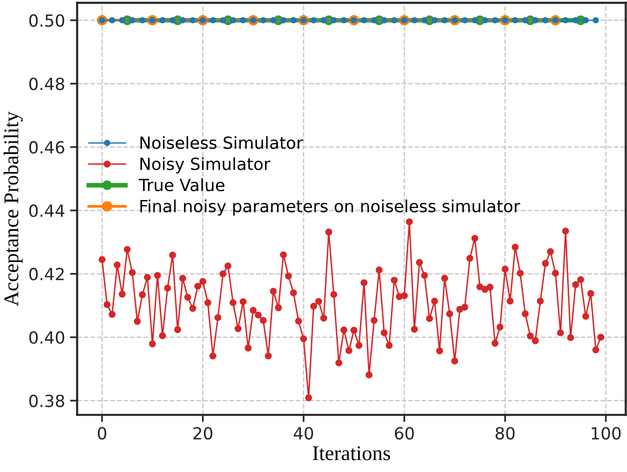 The width and height of the screenshot is (627, 472). I want to click on x-tick-label: 0, so click(102, 433).